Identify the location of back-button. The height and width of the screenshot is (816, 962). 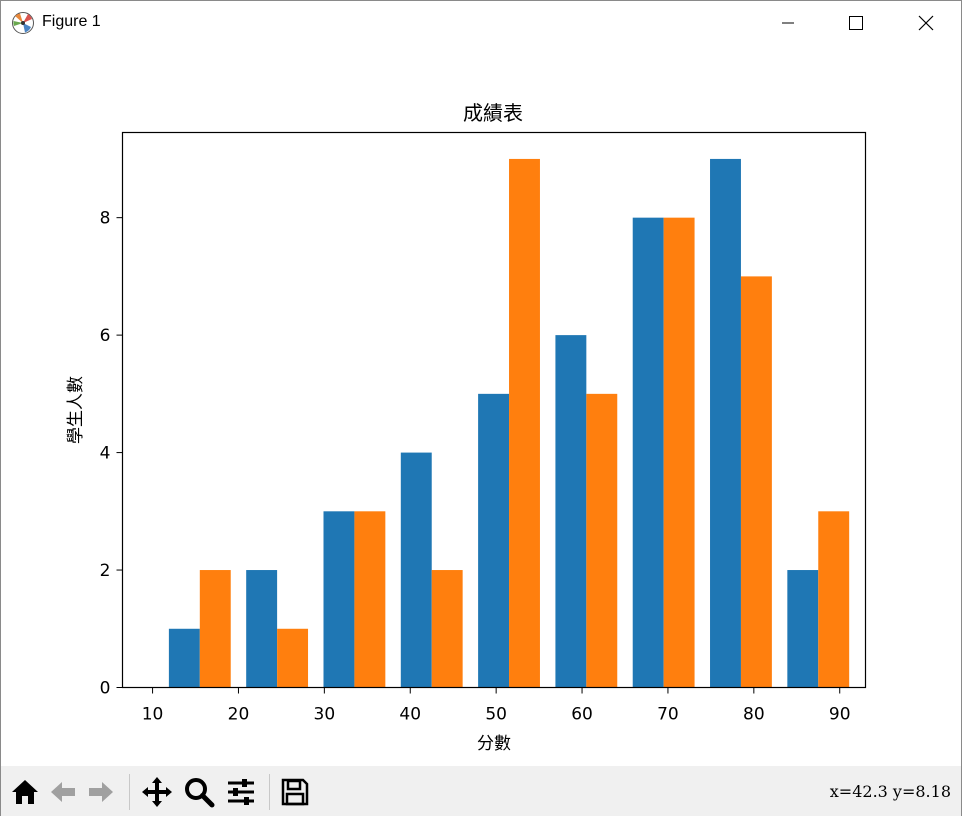
(63, 792).